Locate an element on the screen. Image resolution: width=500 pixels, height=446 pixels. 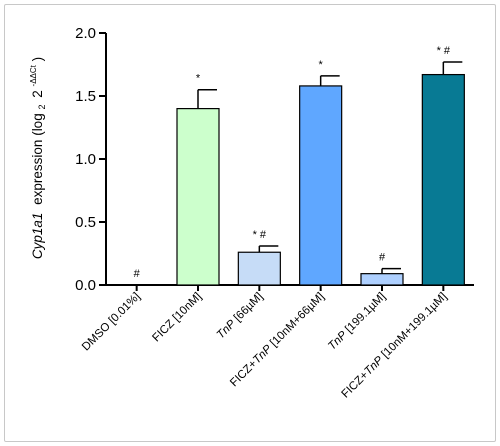
y-axis-label-sub: 2 is located at coordinates (42, 107).